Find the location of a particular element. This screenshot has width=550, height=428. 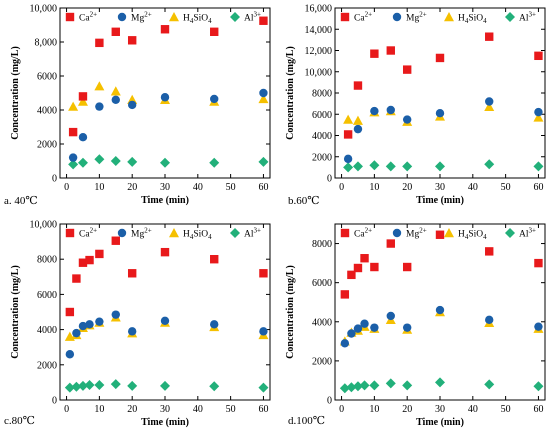

x-tick-label: 10 is located at coordinates (374, 409).